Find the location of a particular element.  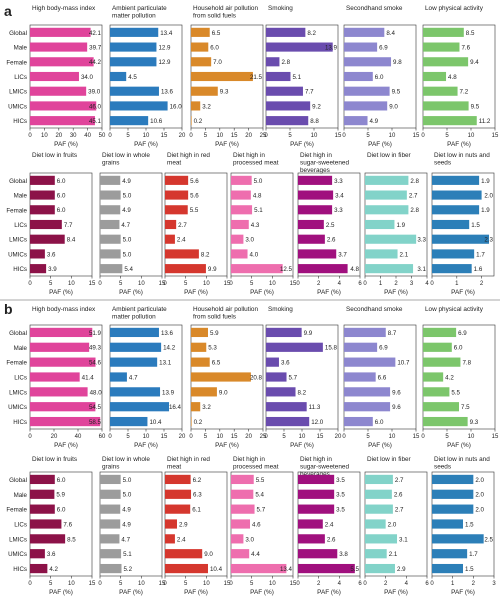

bar-value-label: 8.5 is located at coordinates (71, 539).